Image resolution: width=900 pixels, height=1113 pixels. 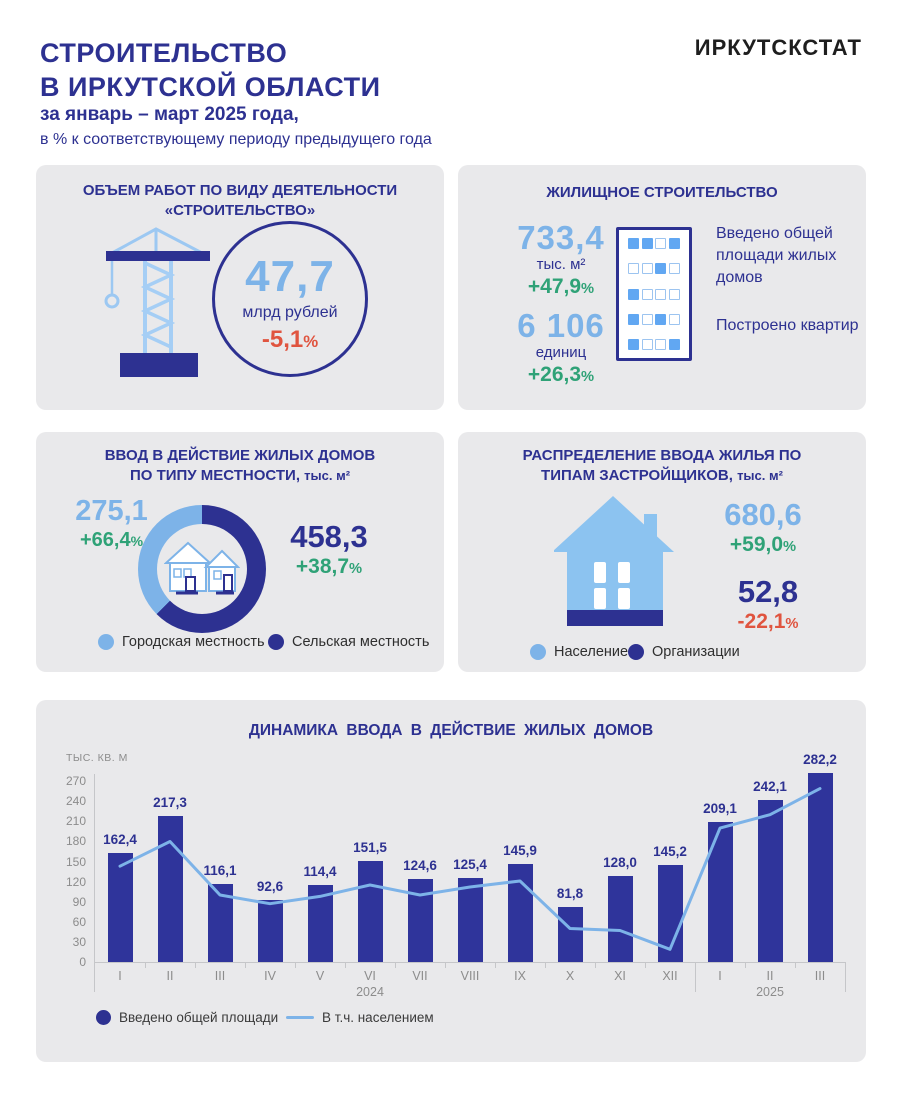 I want to click on bar-value-label: 217,3, so click(x=170, y=803).